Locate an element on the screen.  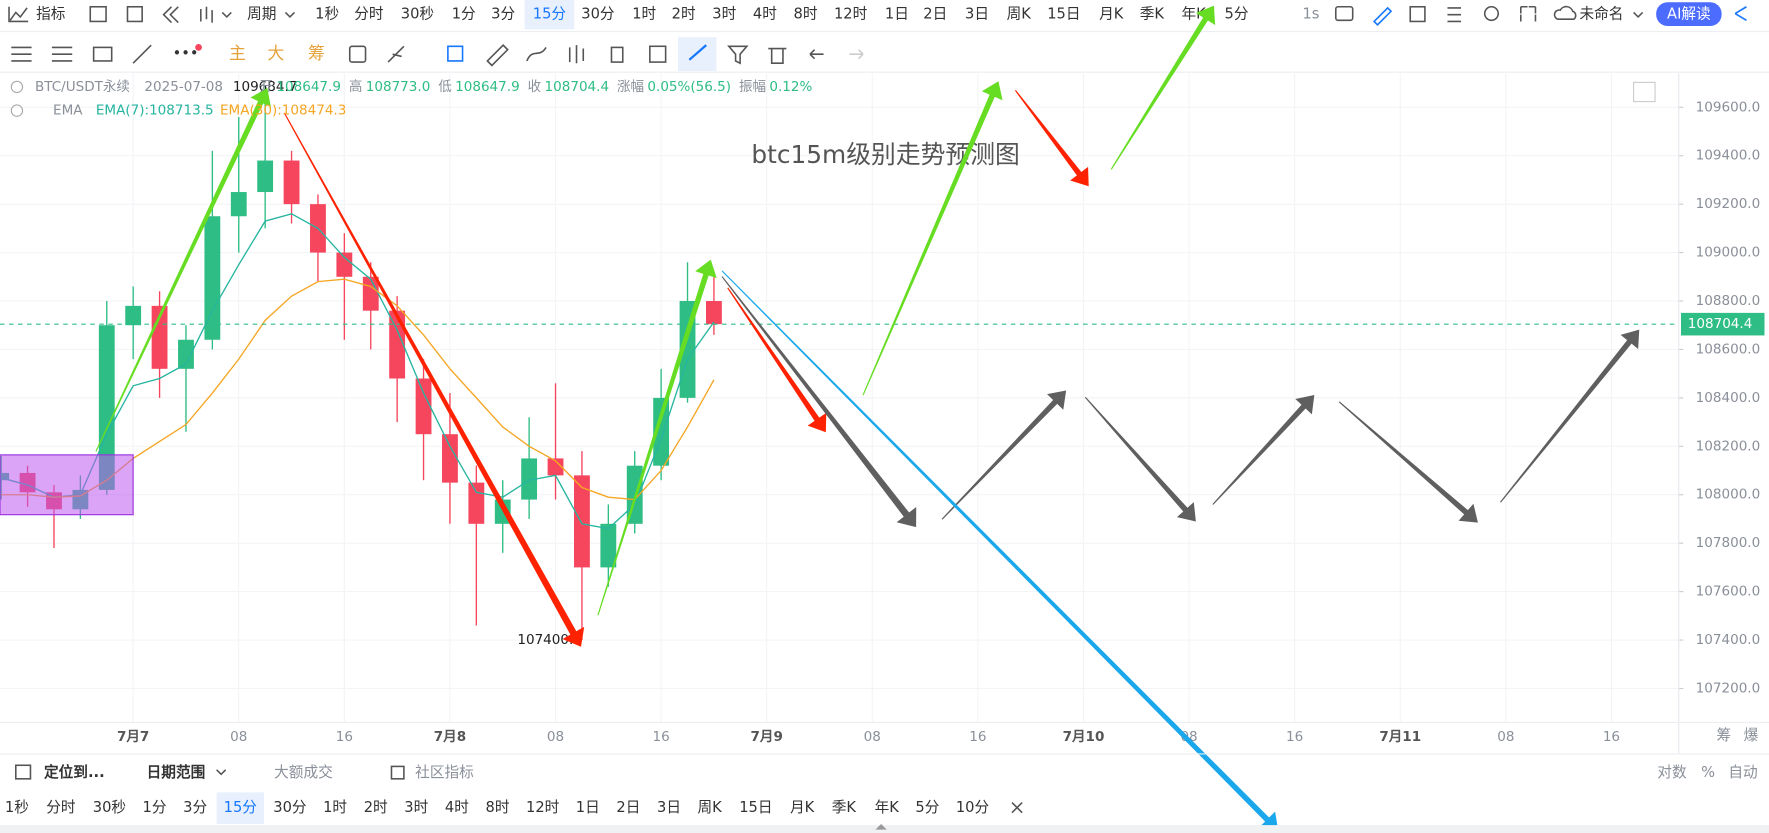
scale-percent: % is located at coordinates (1708, 772).